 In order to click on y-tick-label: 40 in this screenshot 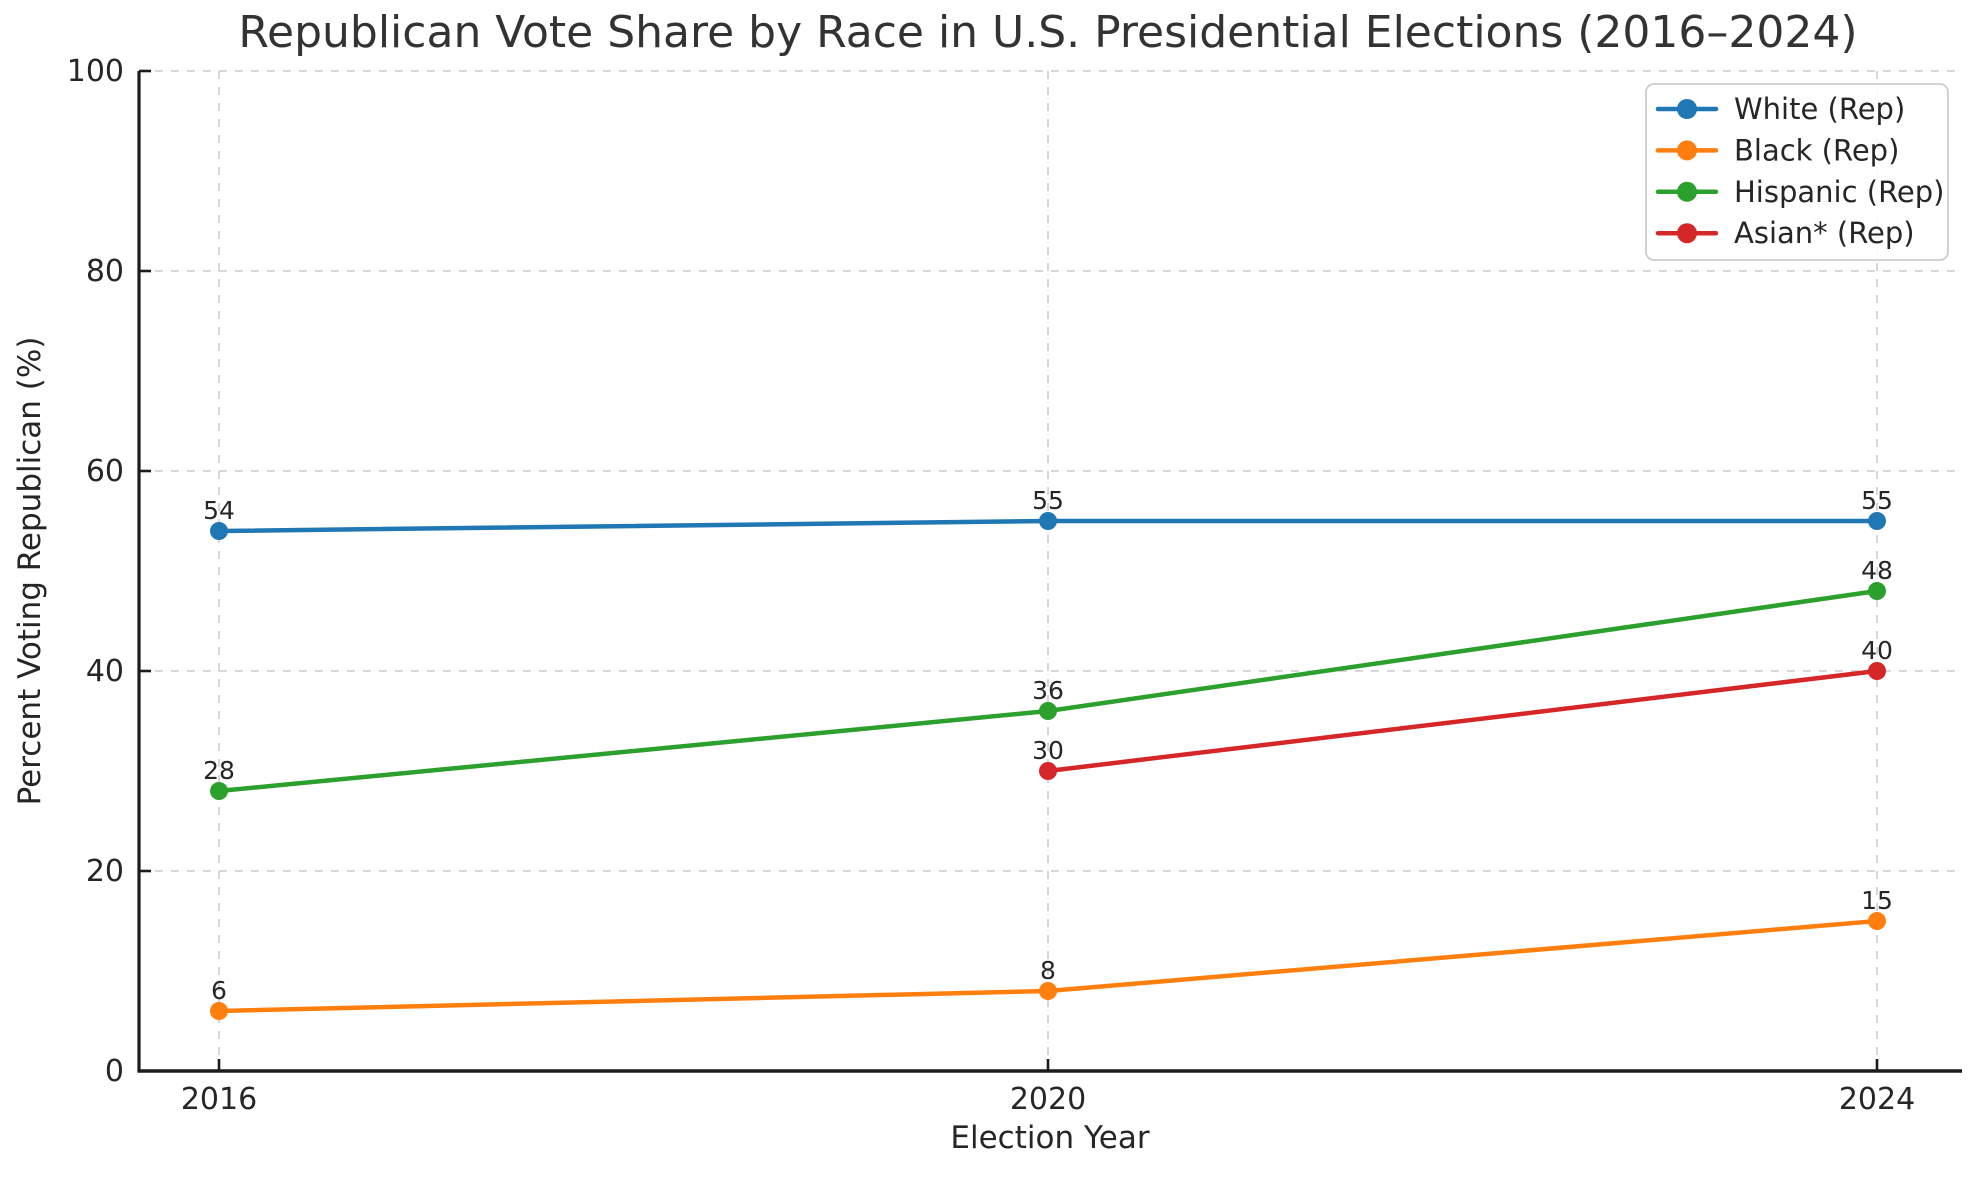, I will do `click(105, 671)`.